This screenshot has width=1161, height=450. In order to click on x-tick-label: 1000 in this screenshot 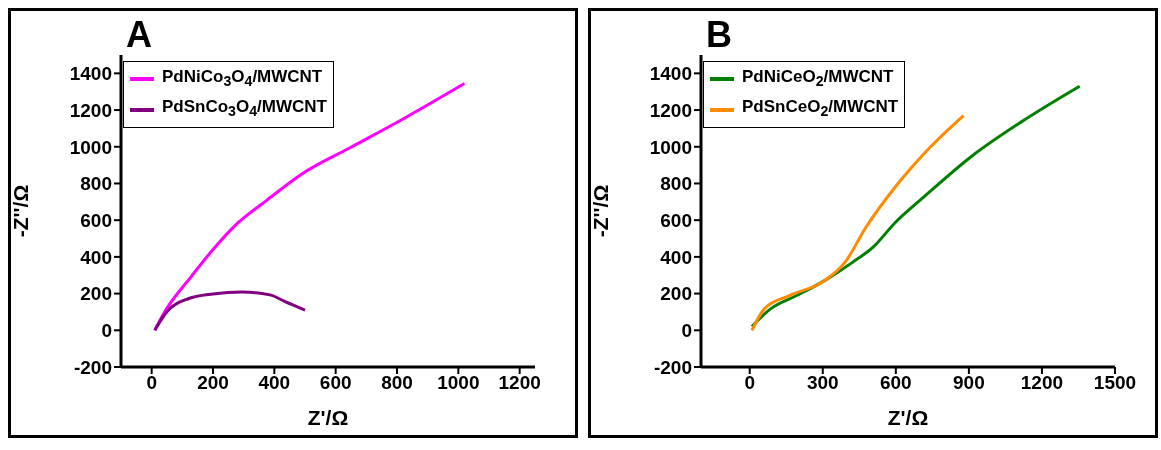, I will do `click(458, 383)`.